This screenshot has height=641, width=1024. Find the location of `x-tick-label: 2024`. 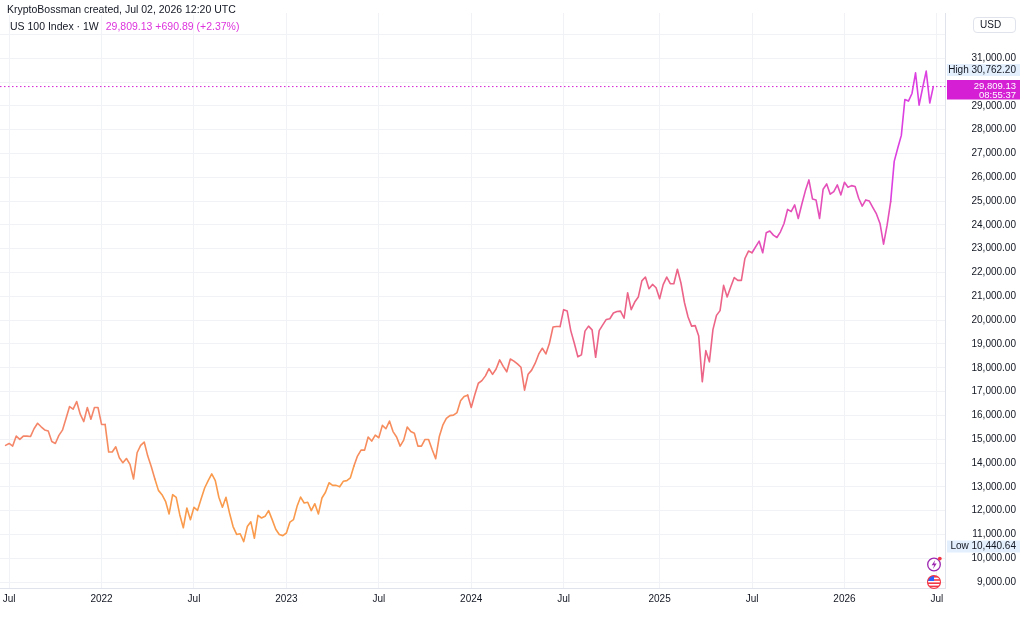

x-tick-label: 2024 is located at coordinates (471, 598).